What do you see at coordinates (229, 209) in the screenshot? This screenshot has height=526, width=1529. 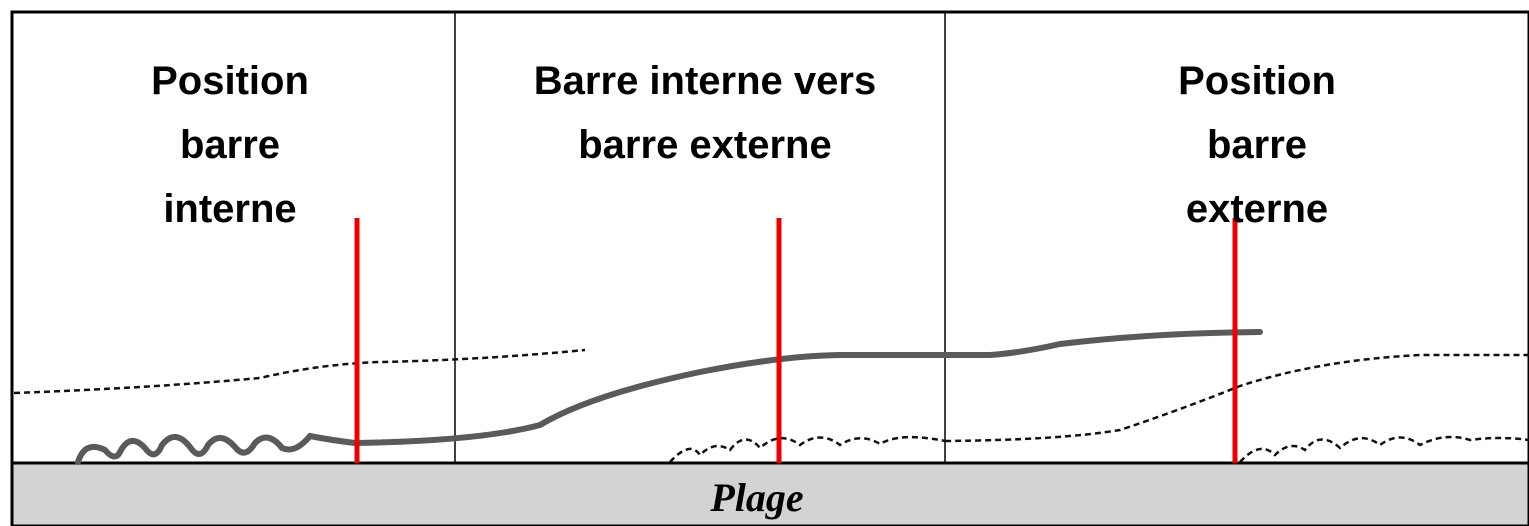 I see `panel-label: interne` at bounding box center [229, 209].